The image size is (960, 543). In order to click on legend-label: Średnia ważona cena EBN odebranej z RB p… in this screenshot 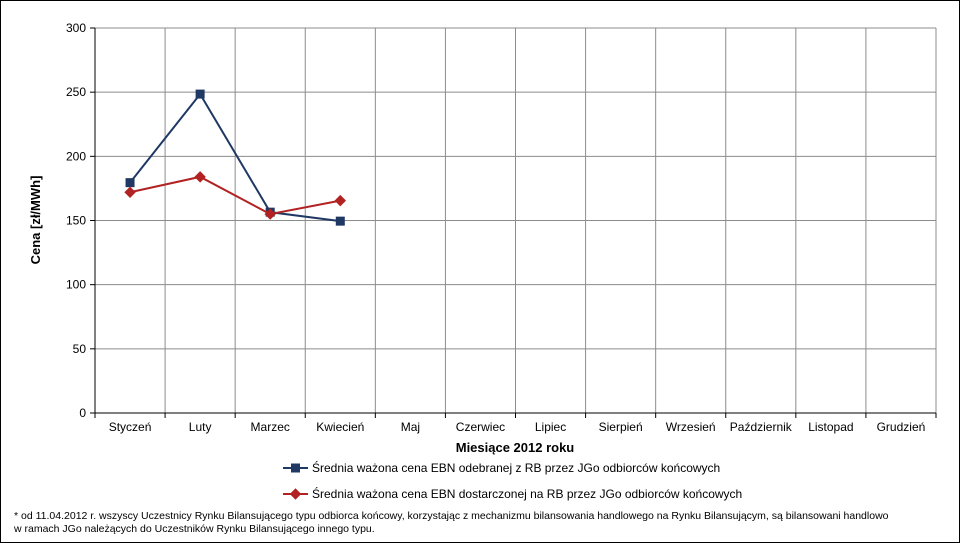, I will do `click(516, 467)`.